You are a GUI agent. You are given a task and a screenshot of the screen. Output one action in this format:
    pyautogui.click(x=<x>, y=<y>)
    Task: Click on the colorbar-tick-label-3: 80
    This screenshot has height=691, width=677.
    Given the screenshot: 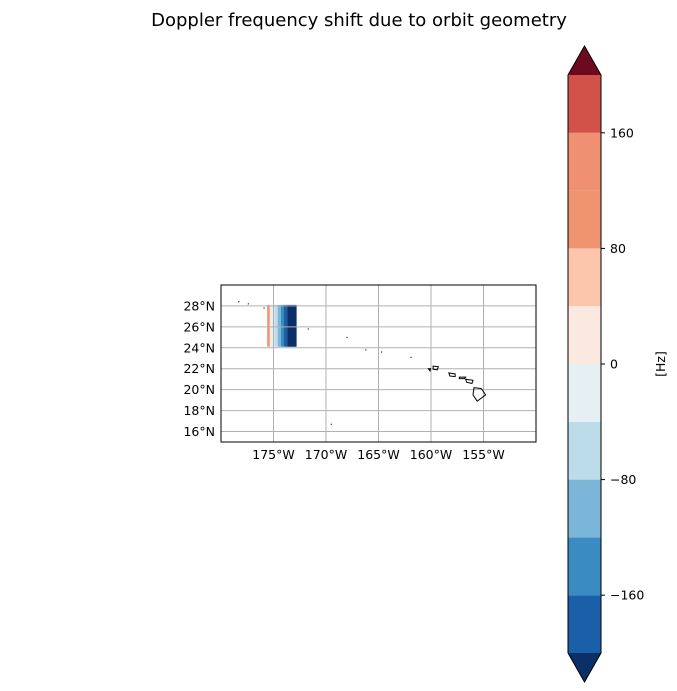 What is the action you would take?
    pyautogui.click(x=618, y=248)
    